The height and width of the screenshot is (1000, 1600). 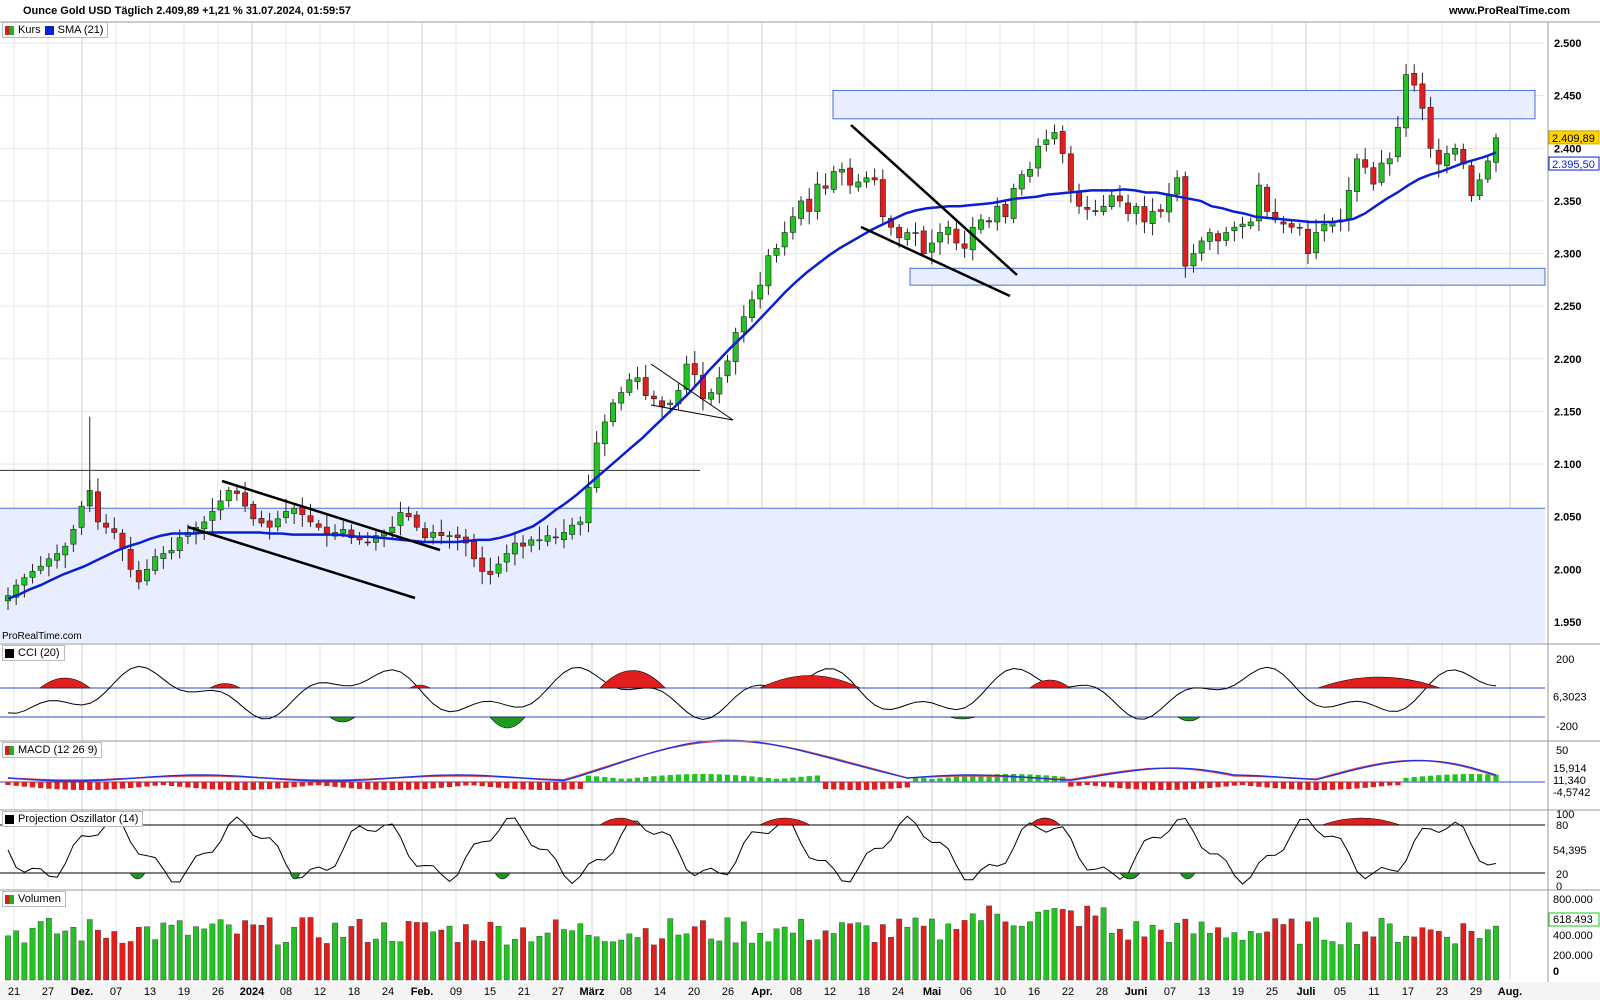 I want to click on projection-icon, so click(x=9, y=819).